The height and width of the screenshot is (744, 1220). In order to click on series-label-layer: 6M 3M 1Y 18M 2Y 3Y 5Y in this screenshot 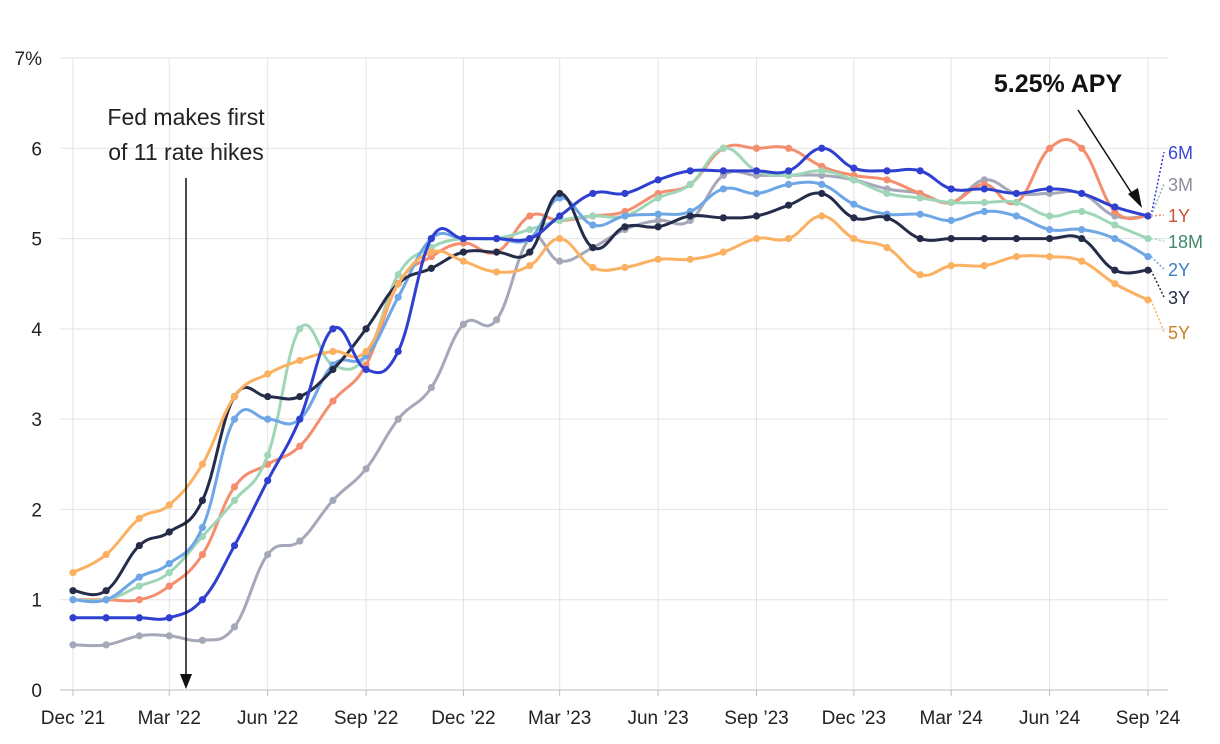, I will do `click(1176, 243)`.